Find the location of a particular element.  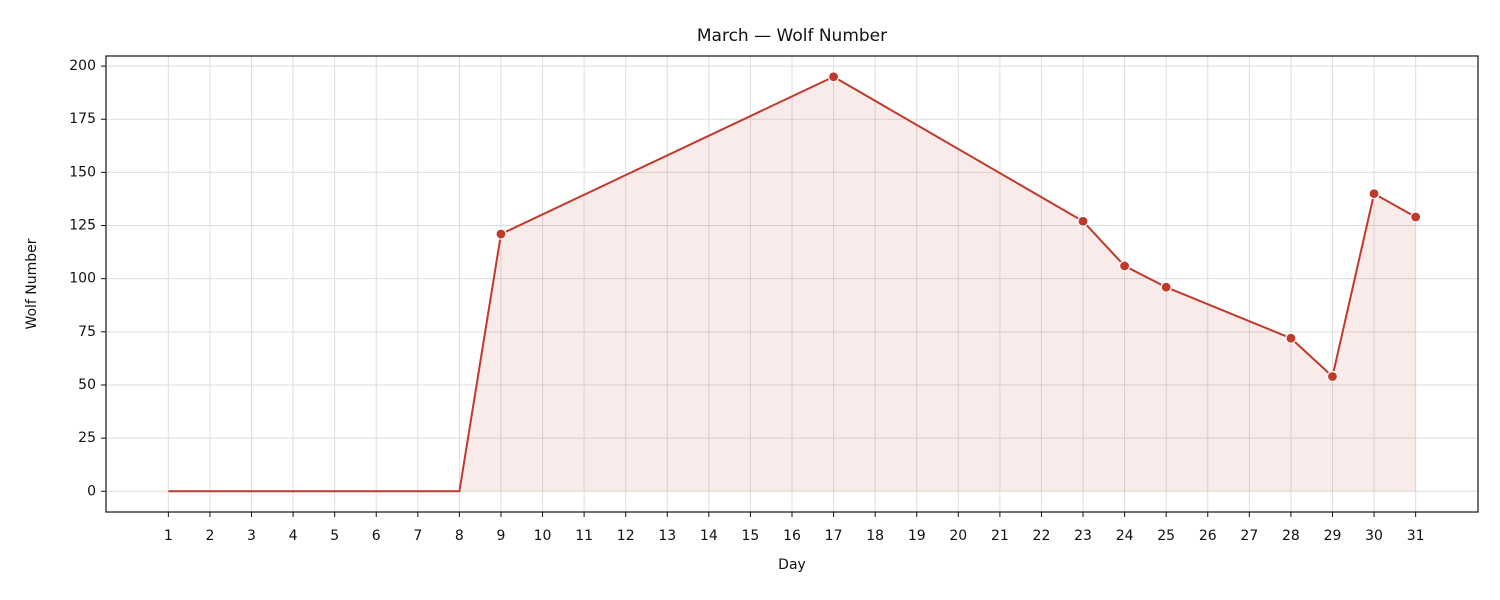

y-tick-label: 100 is located at coordinates (82, 279).